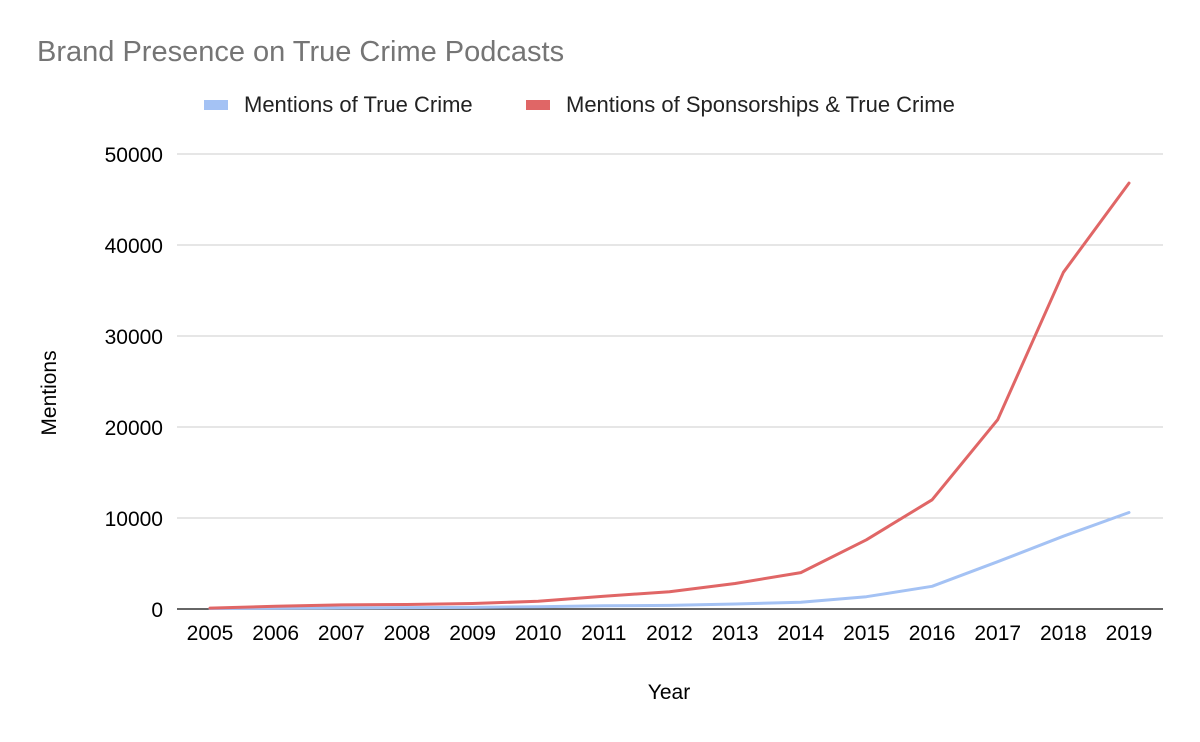 The height and width of the screenshot is (742, 1200). Describe the element at coordinates (300, 52) in the screenshot. I see `chart-title: Brand Presence on True Crime Podcasts` at that location.